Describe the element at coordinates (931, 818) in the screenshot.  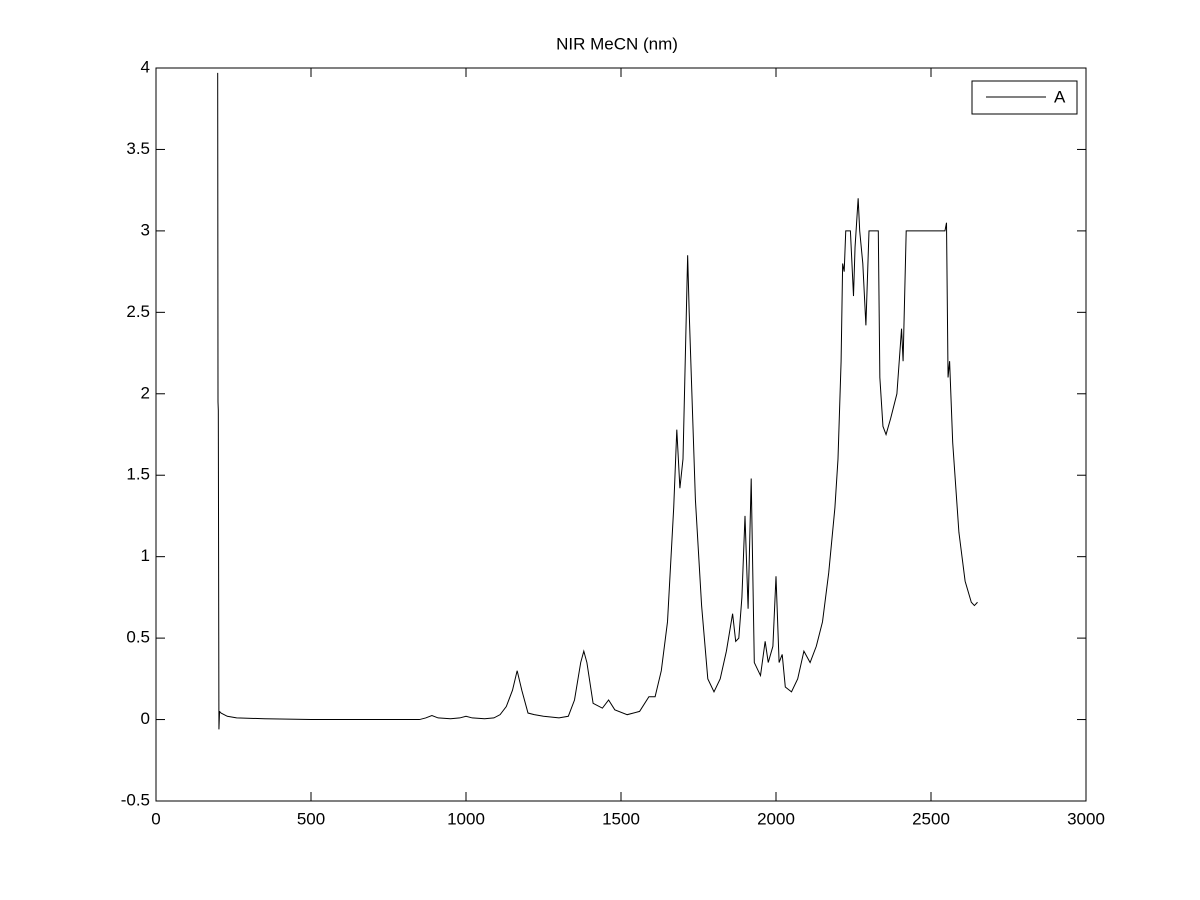
I see `x-tick-label: 2500` at that location.